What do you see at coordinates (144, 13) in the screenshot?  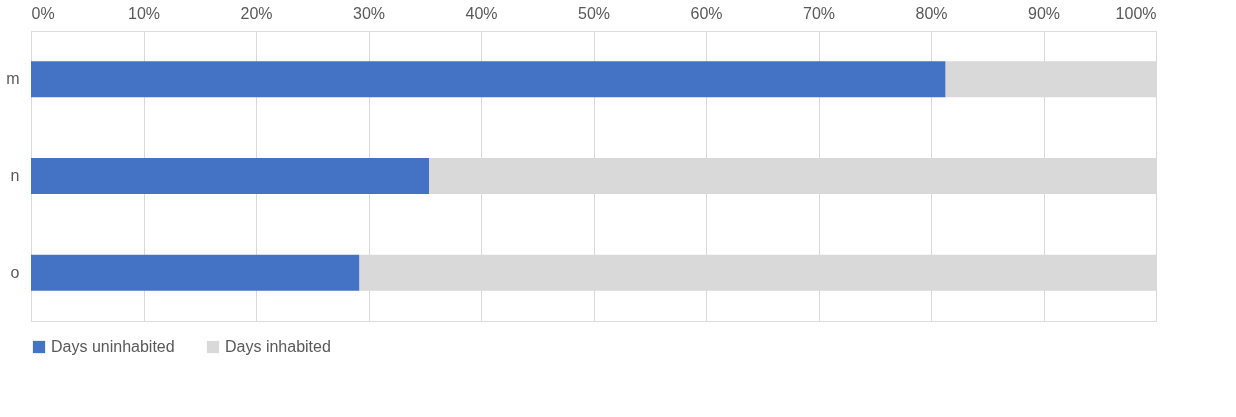 I see `x-tick-label: 10%` at bounding box center [144, 13].